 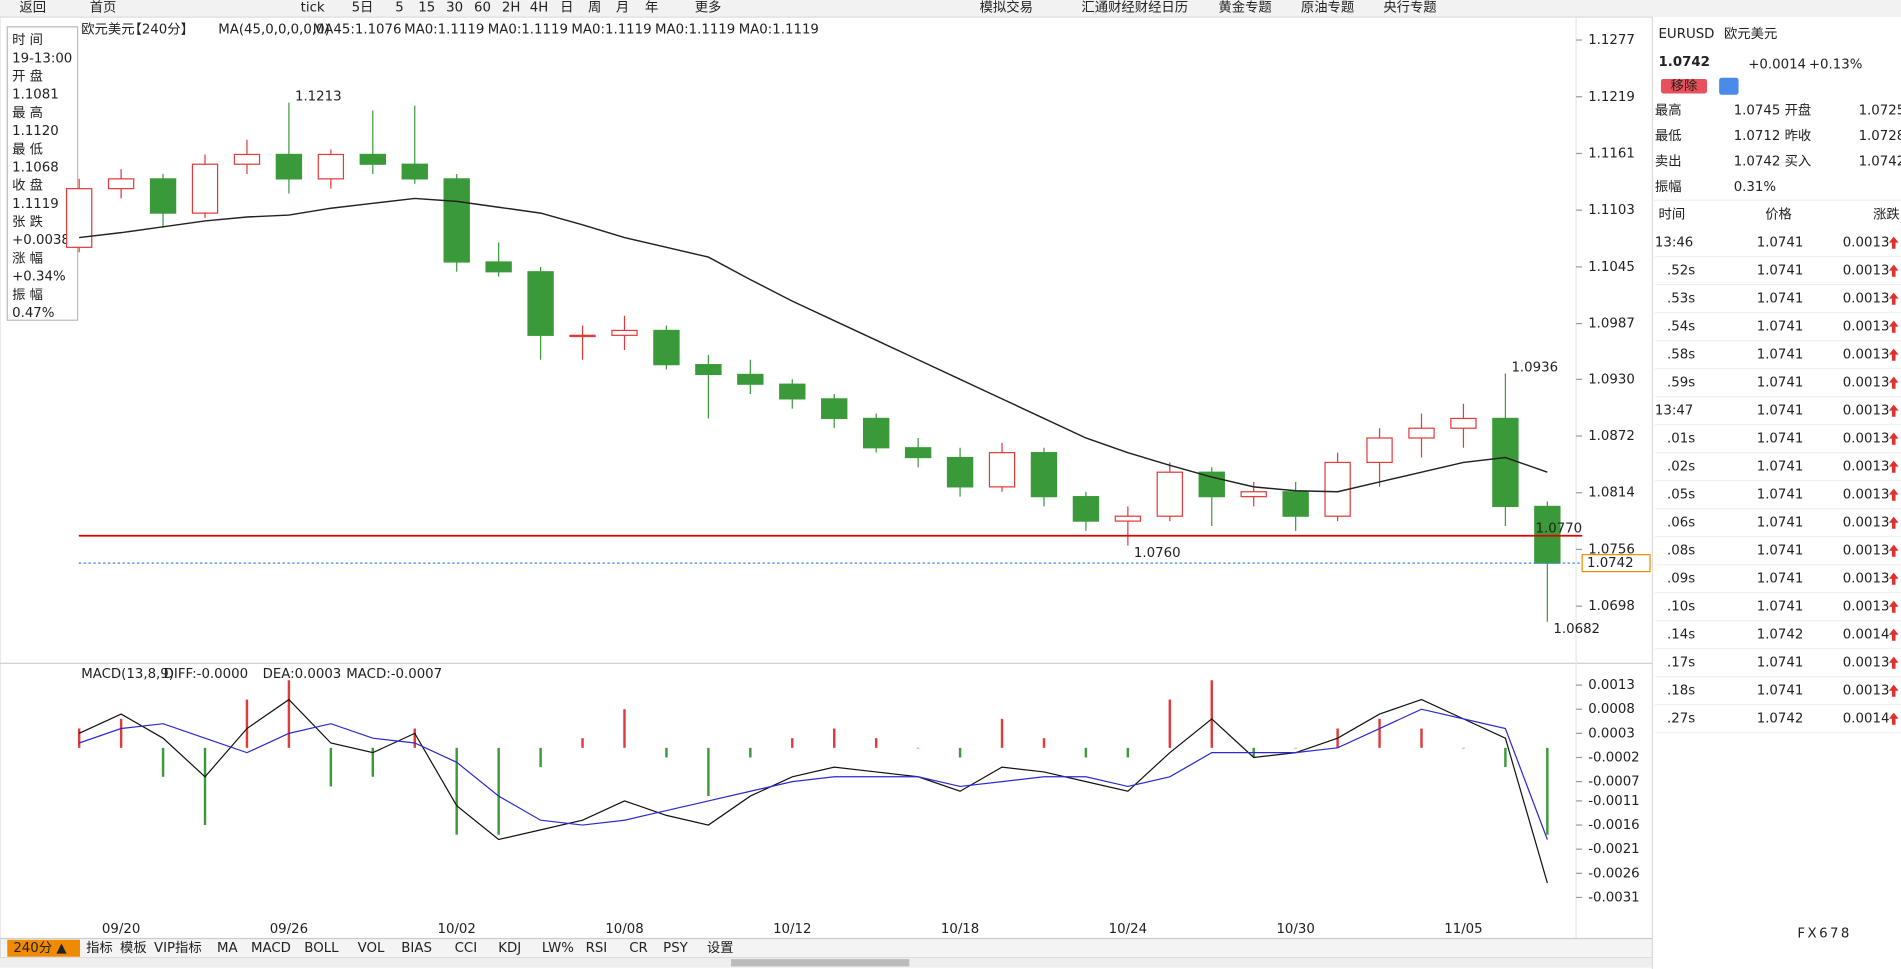 I want to click on y-tick-label: -0.0031, so click(x=1613, y=897).